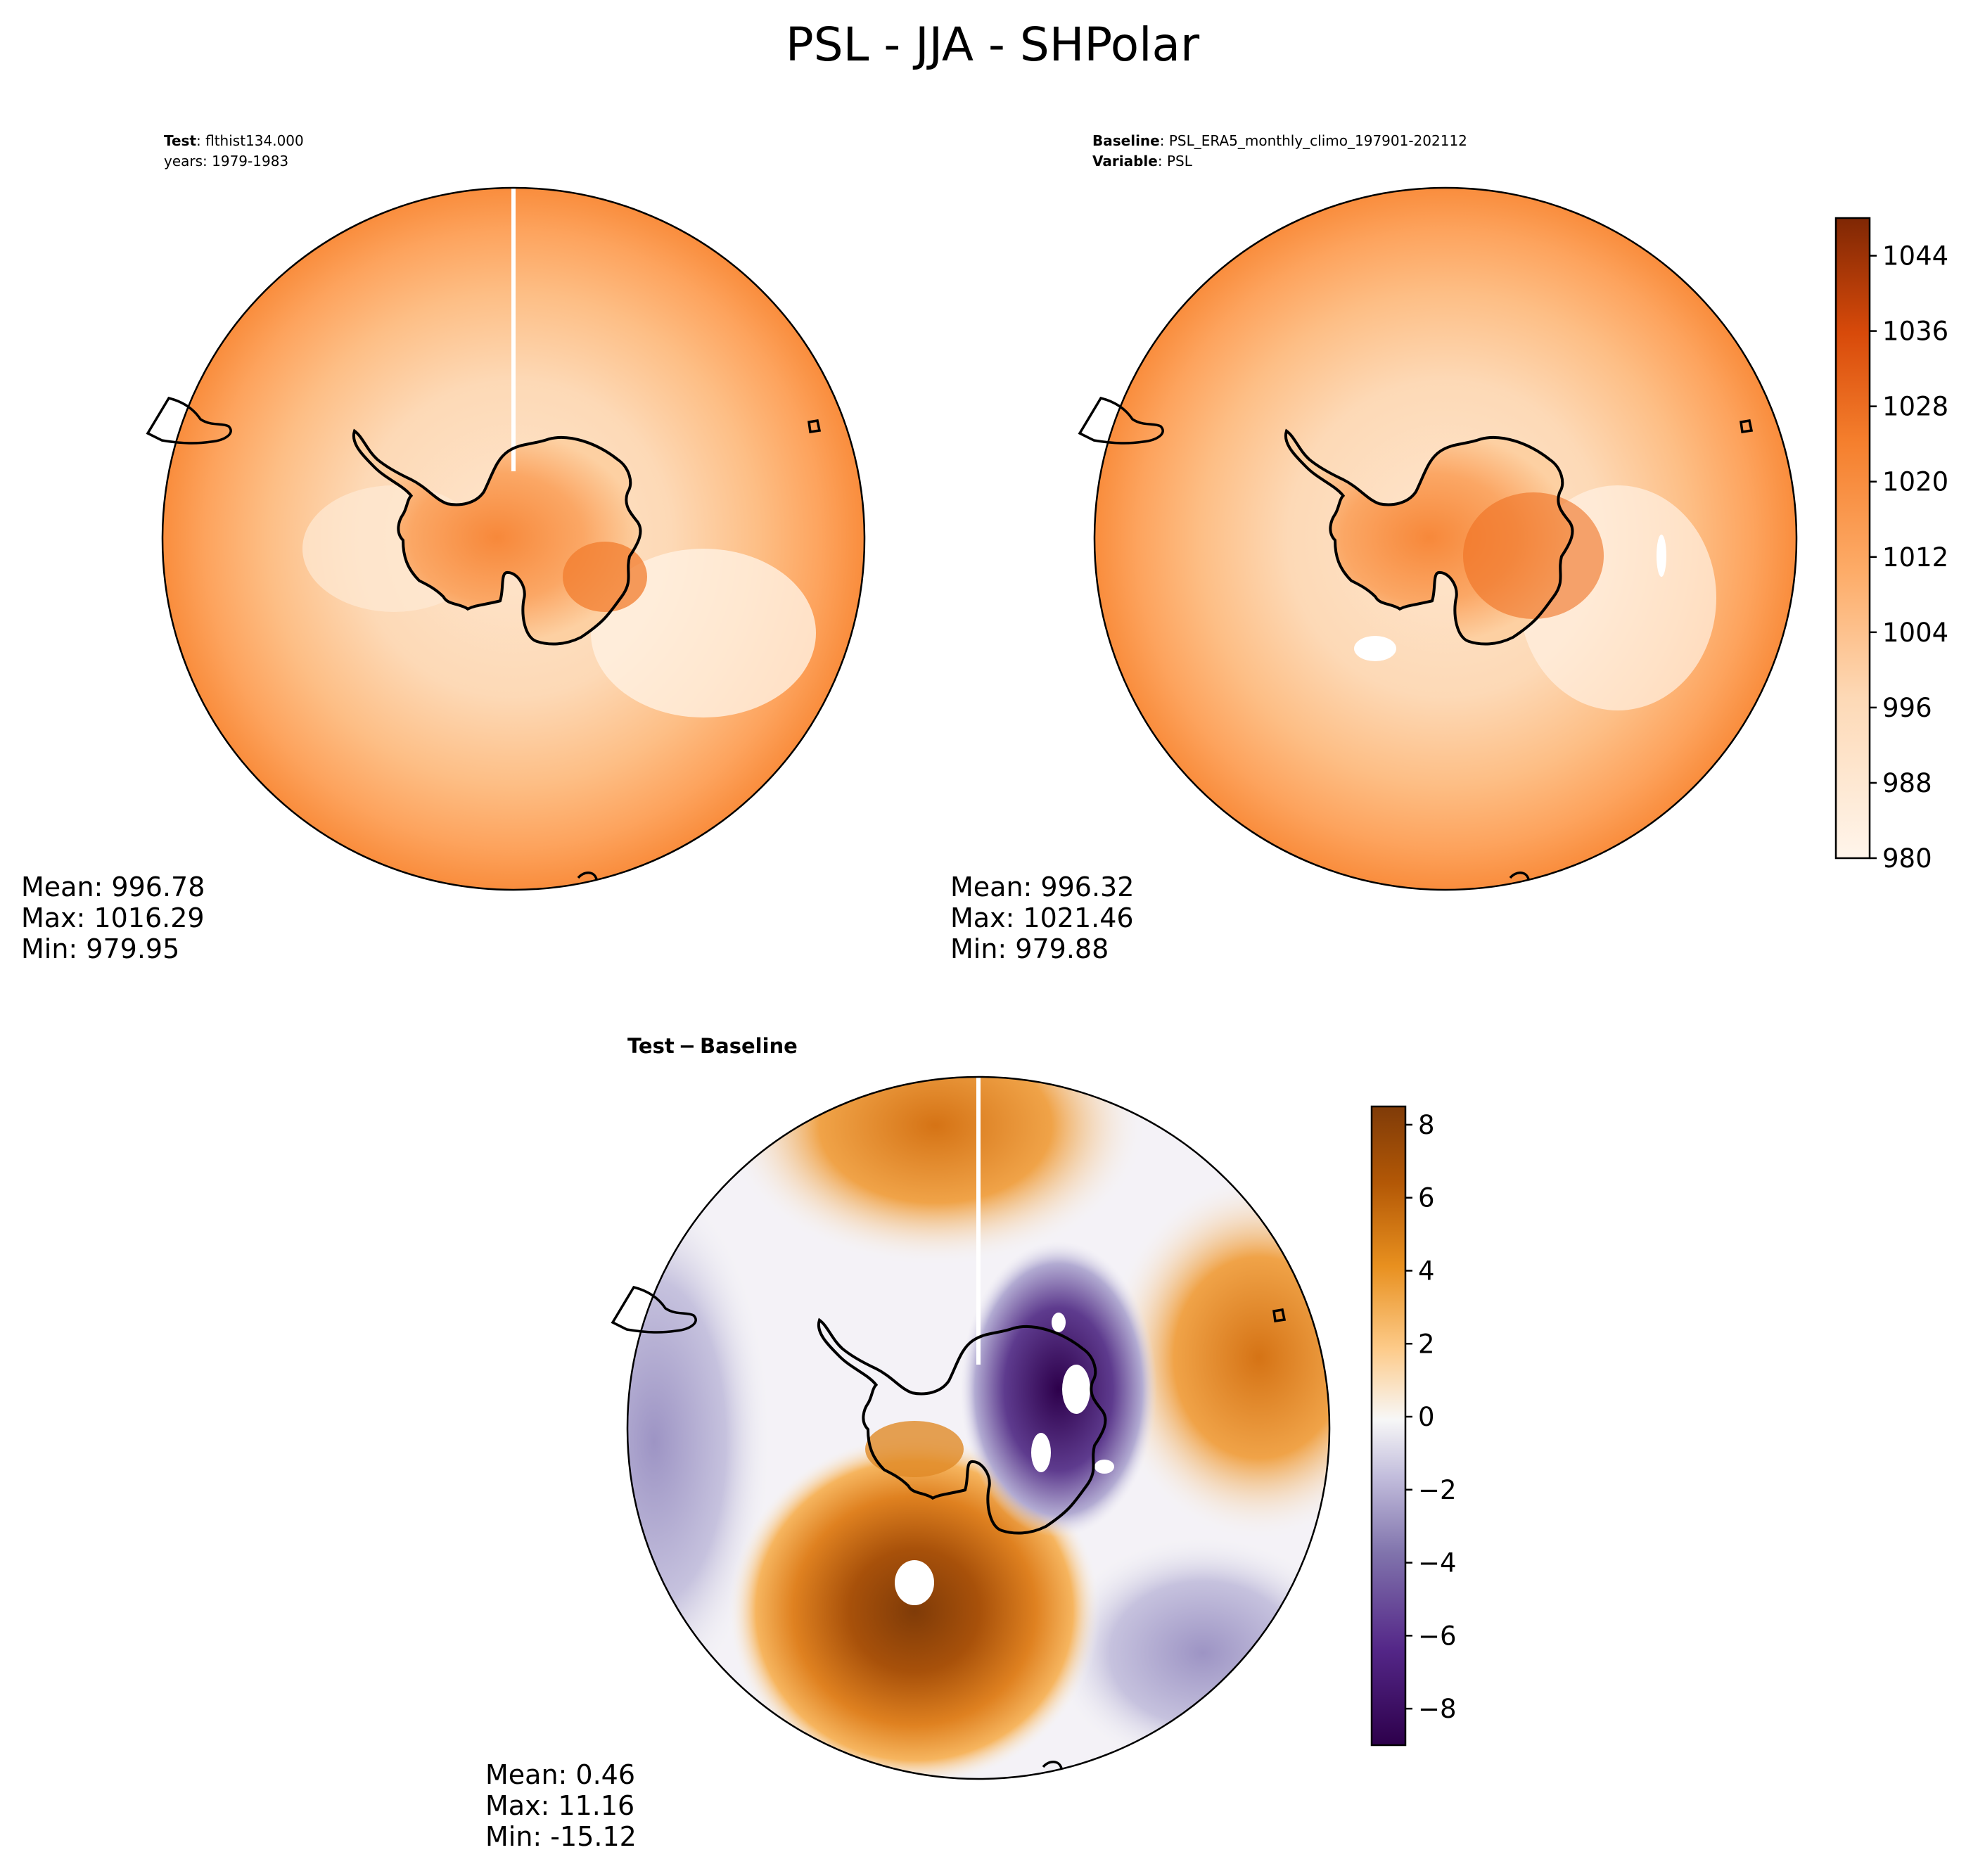 The image size is (1985, 1876). Describe the element at coordinates (514, 329) in the screenshot. I see `test-seam` at that location.